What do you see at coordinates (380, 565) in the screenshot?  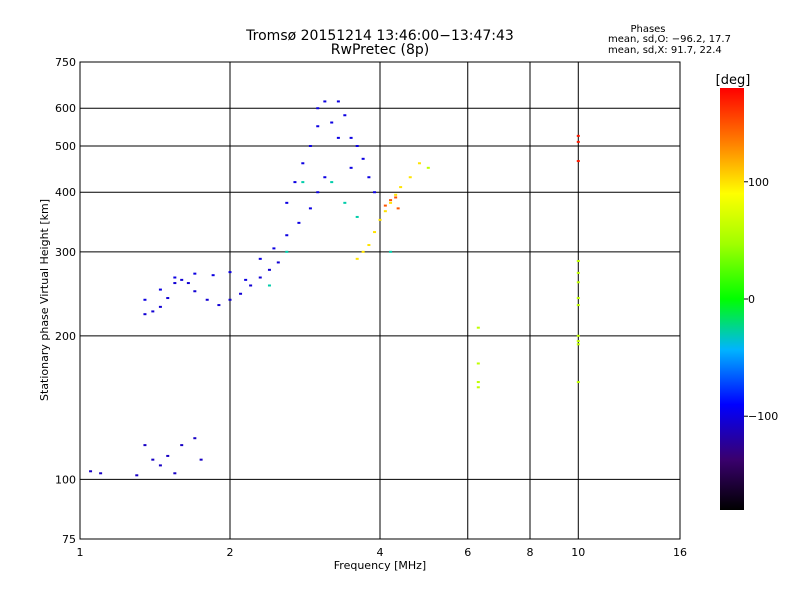 I see `x-axis-label: Frequency [MHz]` at bounding box center [380, 565].